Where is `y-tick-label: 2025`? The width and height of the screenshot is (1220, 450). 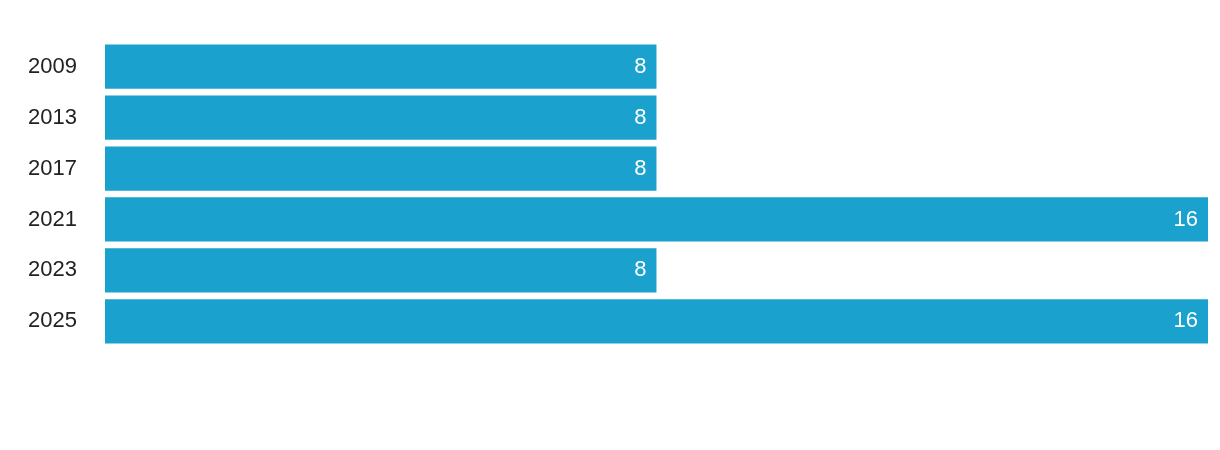 y-tick-label: 2025 is located at coordinates (52, 320).